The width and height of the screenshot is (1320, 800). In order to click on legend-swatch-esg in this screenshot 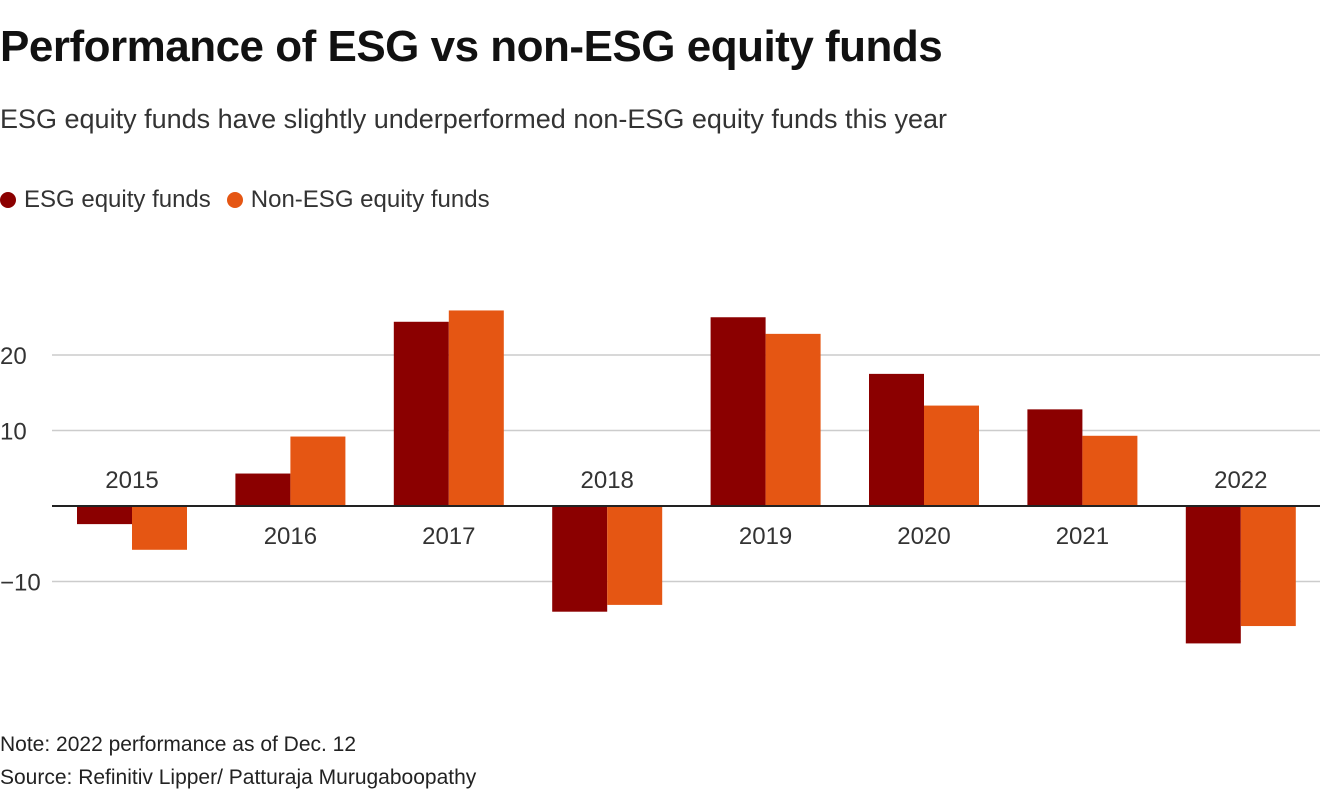, I will do `click(8, 200)`.